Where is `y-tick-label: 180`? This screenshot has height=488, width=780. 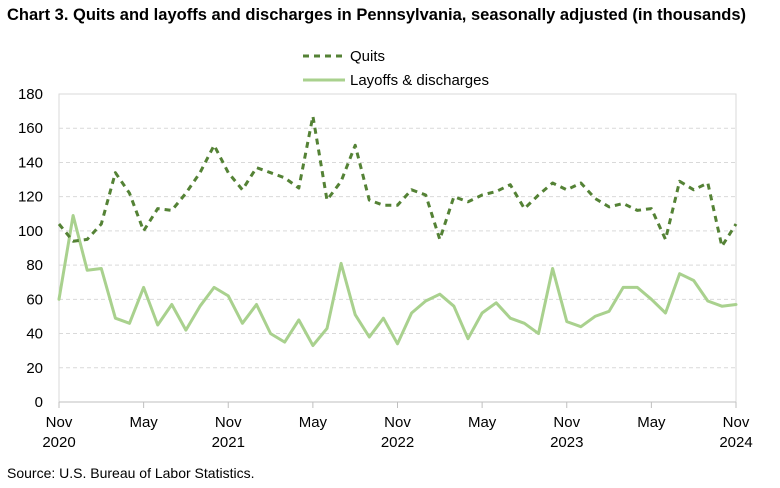 y-tick-label: 180 is located at coordinates (30, 94).